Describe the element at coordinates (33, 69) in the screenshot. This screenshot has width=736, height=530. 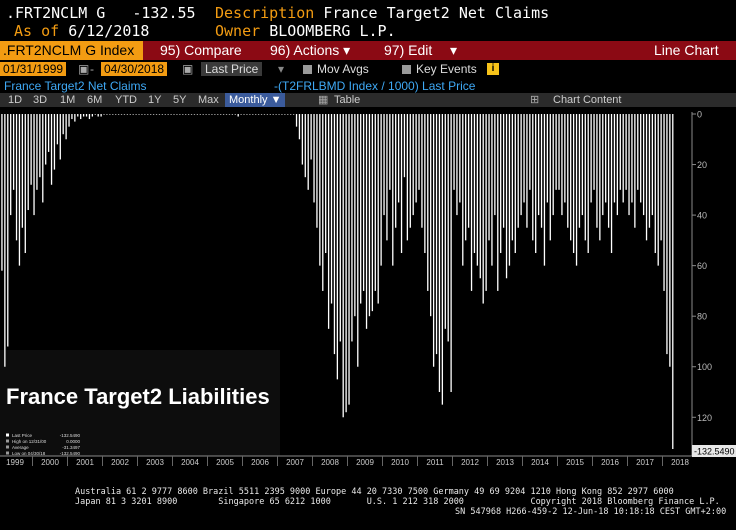
I see `start-date-field: 01/31/1999` at that location.